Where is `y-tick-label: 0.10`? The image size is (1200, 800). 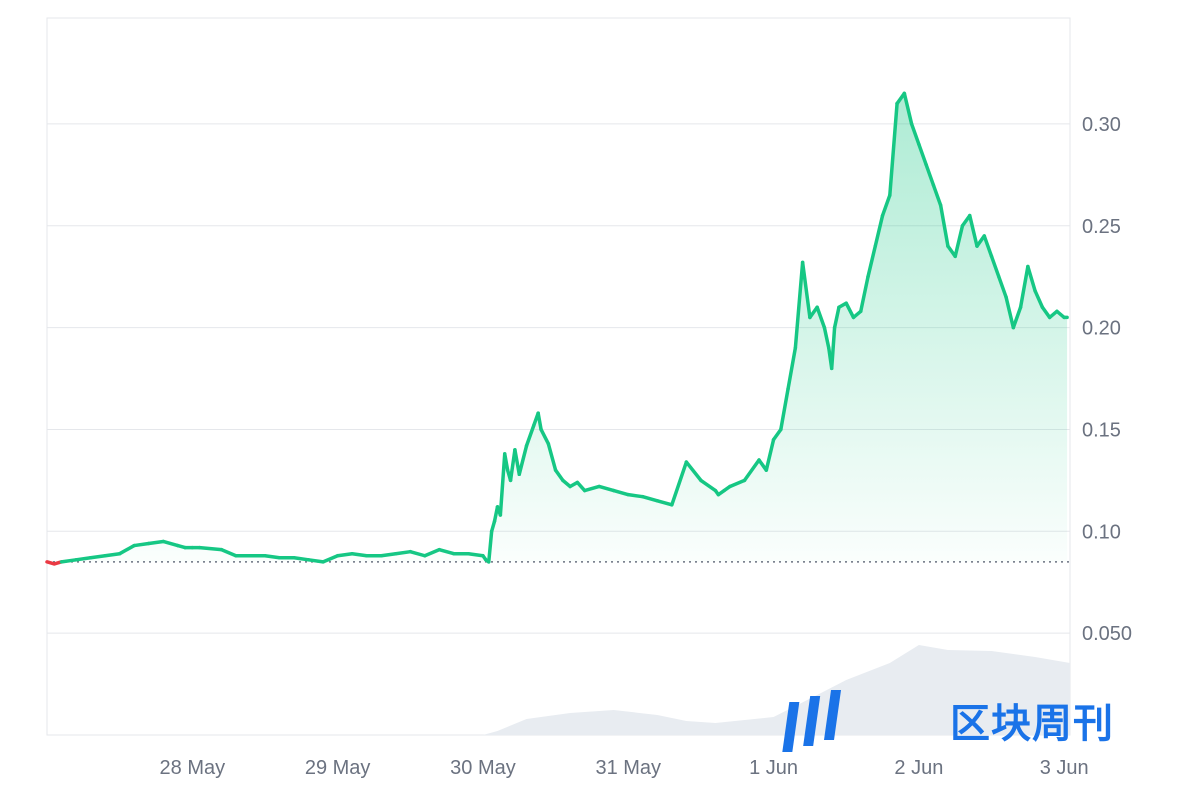 y-tick-label: 0.10 is located at coordinates (1101, 532).